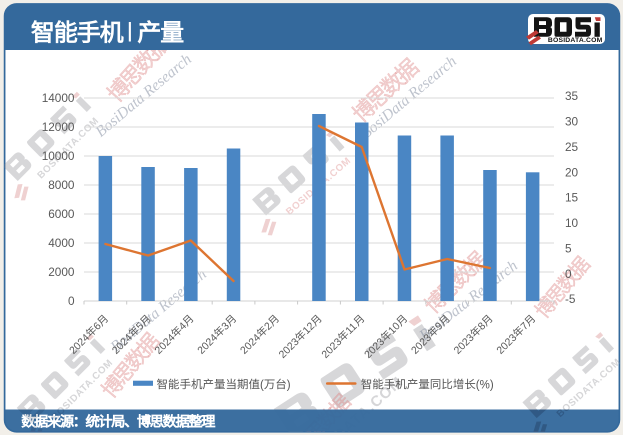 This screenshot has height=435, width=623. Describe the element at coordinates (570, 299) in the screenshot. I see `svg-text: -5` at that location.